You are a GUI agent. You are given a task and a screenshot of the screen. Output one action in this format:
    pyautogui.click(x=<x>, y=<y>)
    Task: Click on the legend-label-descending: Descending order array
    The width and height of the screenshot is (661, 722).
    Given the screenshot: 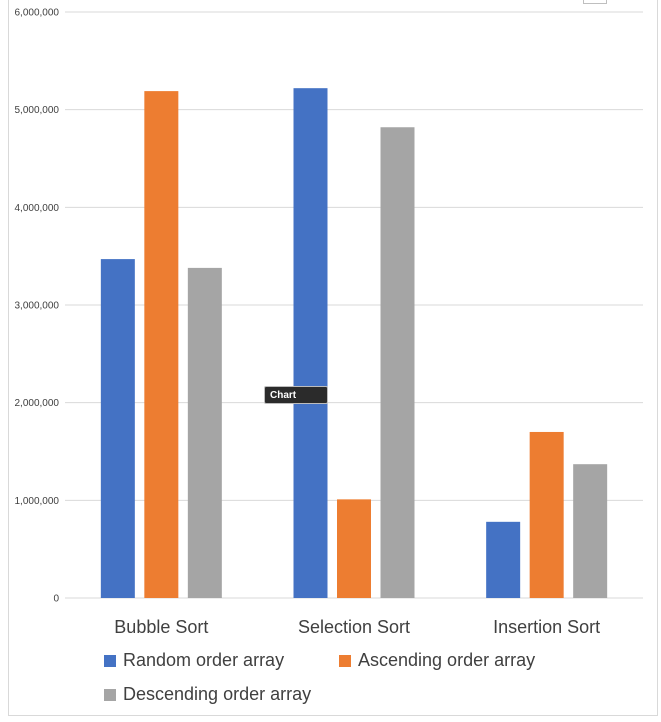 What is the action you would take?
    pyautogui.click(x=217, y=694)
    